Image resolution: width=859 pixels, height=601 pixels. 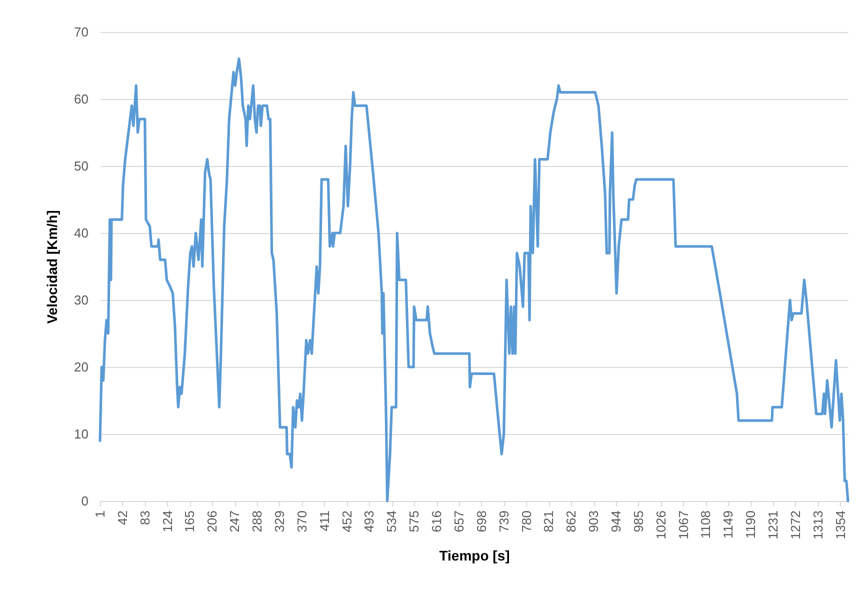 What do you see at coordinates (81, 300) in the screenshot?
I see `y-tick-label: 30` at bounding box center [81, 300].